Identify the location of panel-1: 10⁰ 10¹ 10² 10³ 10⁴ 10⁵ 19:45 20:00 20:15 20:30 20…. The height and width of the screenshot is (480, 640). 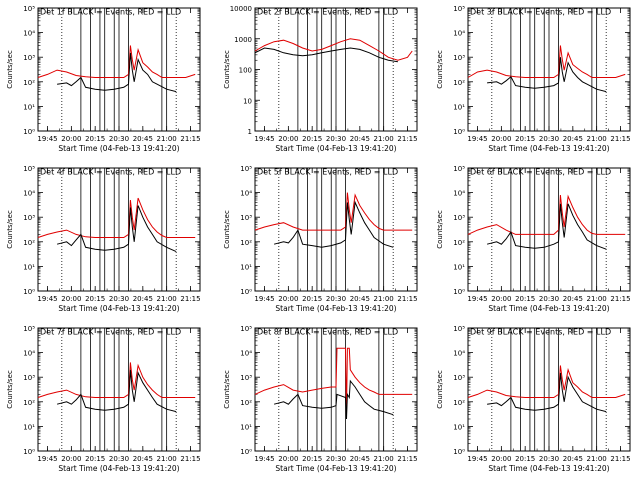
(103, 79).